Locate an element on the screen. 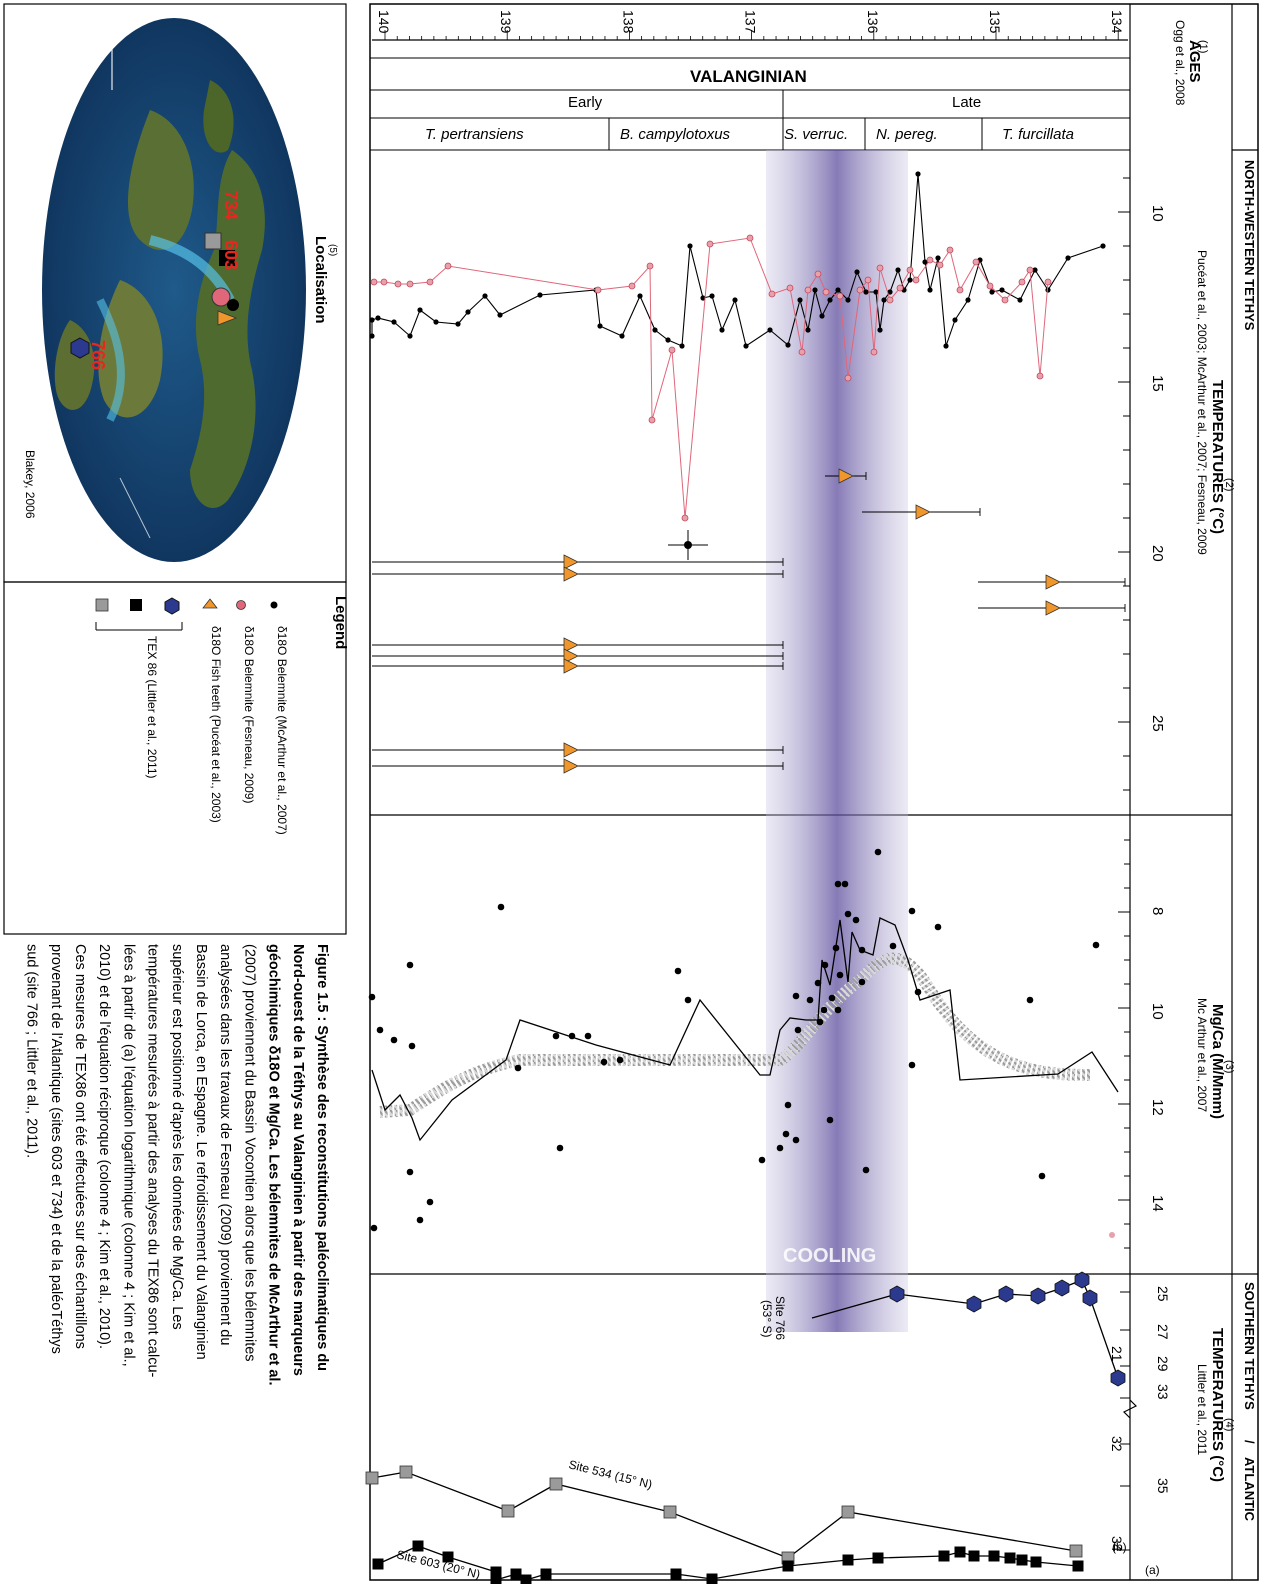 This screenshot has height=1584, width=1287. axis-break is located at coordinates (1130, 1409).